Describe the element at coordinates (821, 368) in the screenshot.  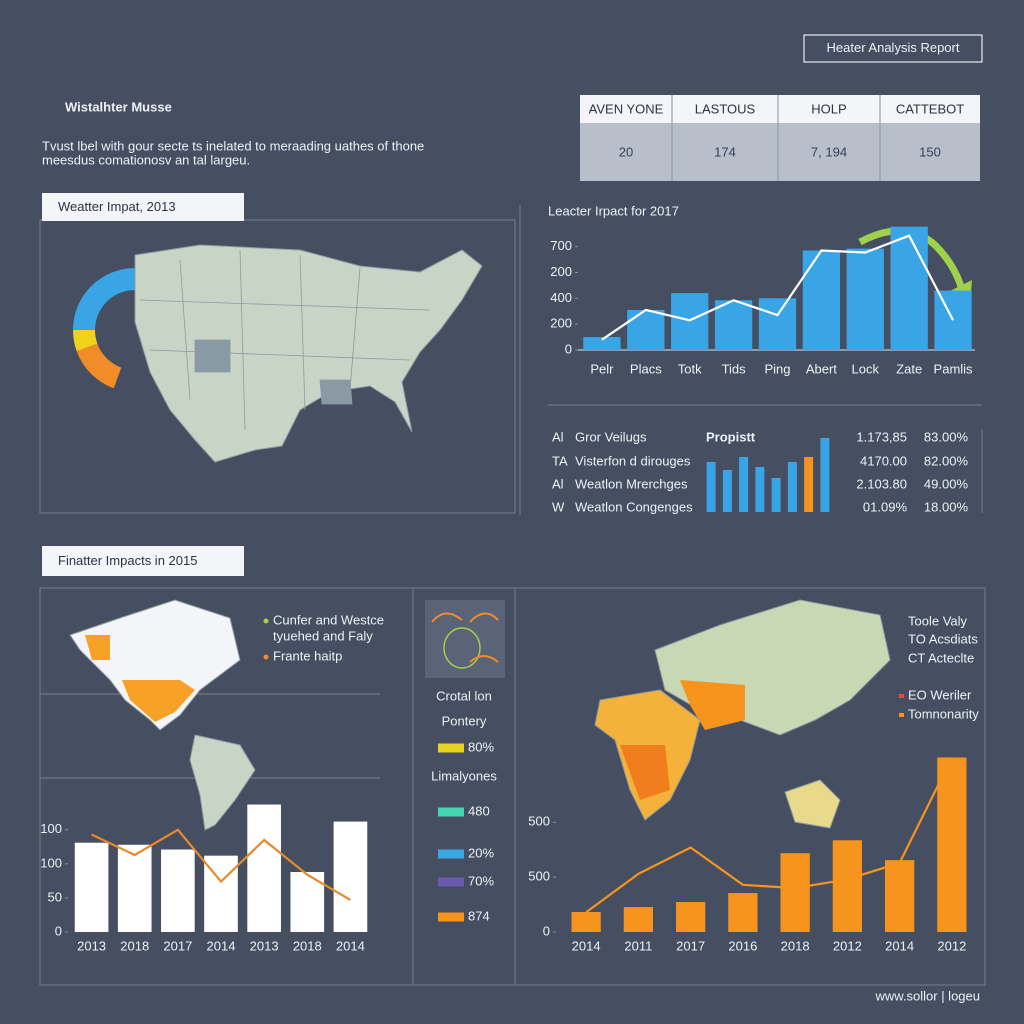
I see `x-tick-label: Abert` at that location.